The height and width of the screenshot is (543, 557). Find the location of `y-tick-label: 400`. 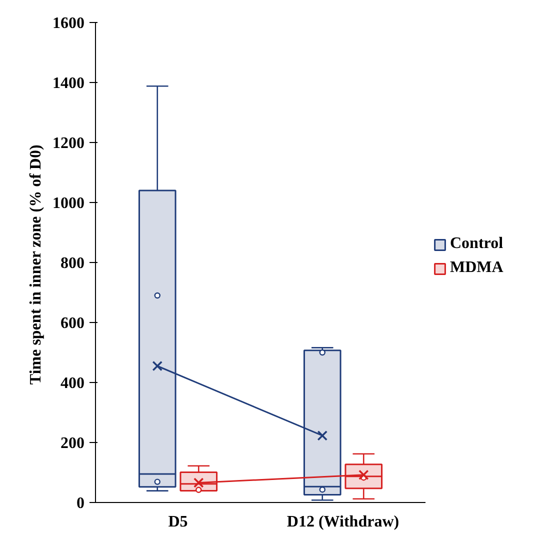

y-tick-label: 400 is located at coordinates (72, 383).